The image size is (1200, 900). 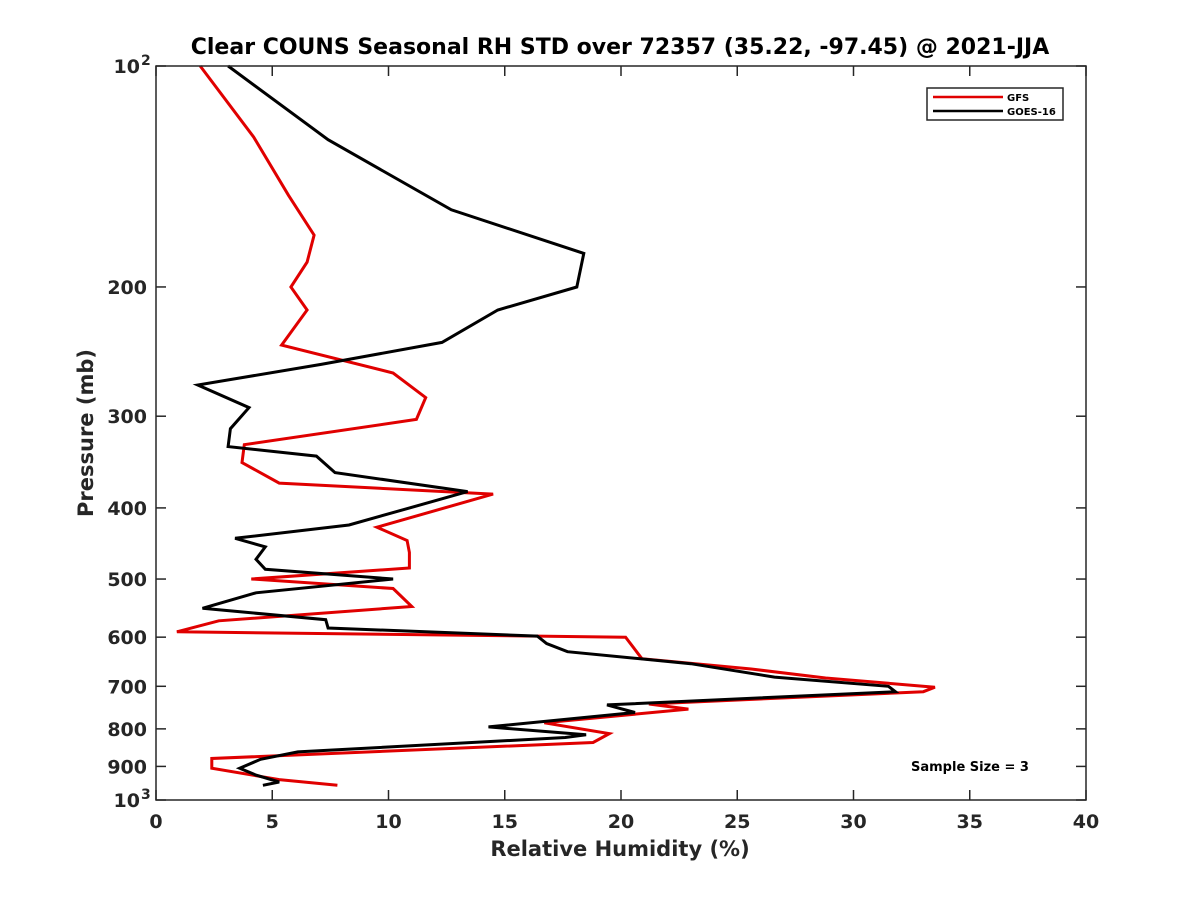 What do you see at coordinates (621, 822) in the screenshot?
I see `x-tick-label: 20` at bounding box center [621, 822].